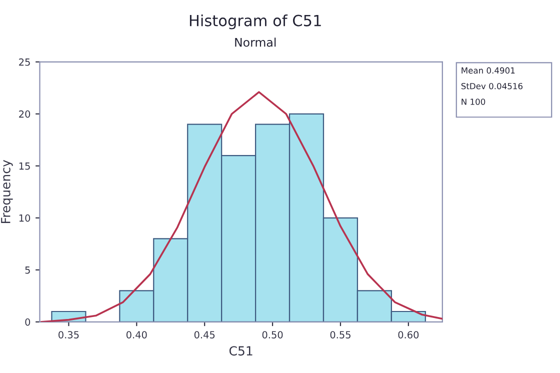 The image size is (560, 373). I want to click on text: Mean 0.4901, so click(488, 70).